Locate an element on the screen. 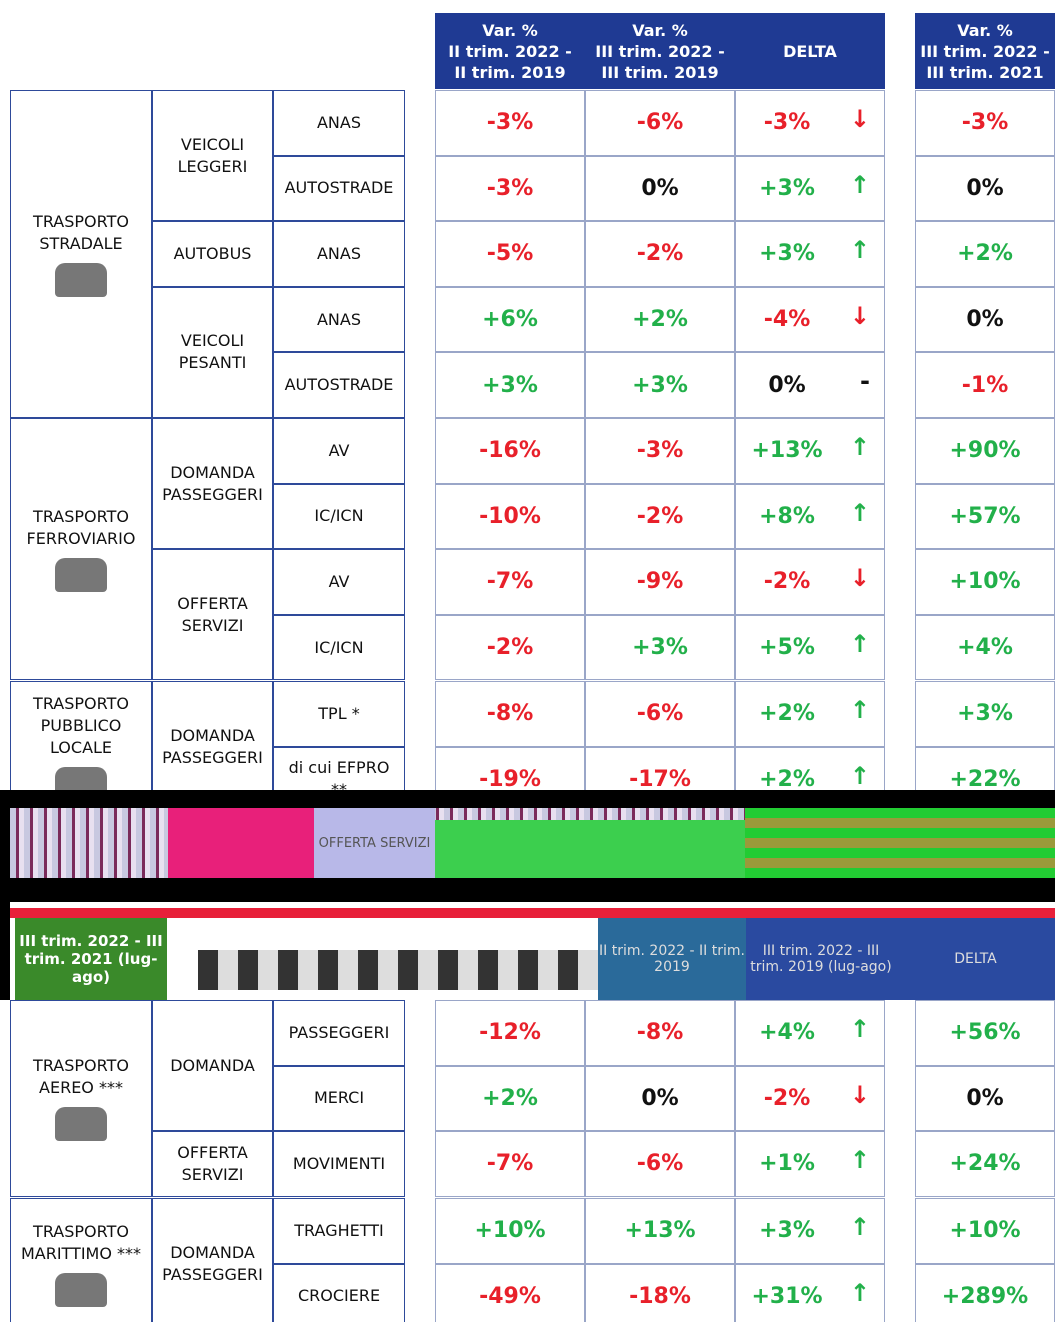 The width and height of the screenshot is (1055, 1322). row-label: IC/ICN is located at coordinates (339, 647).